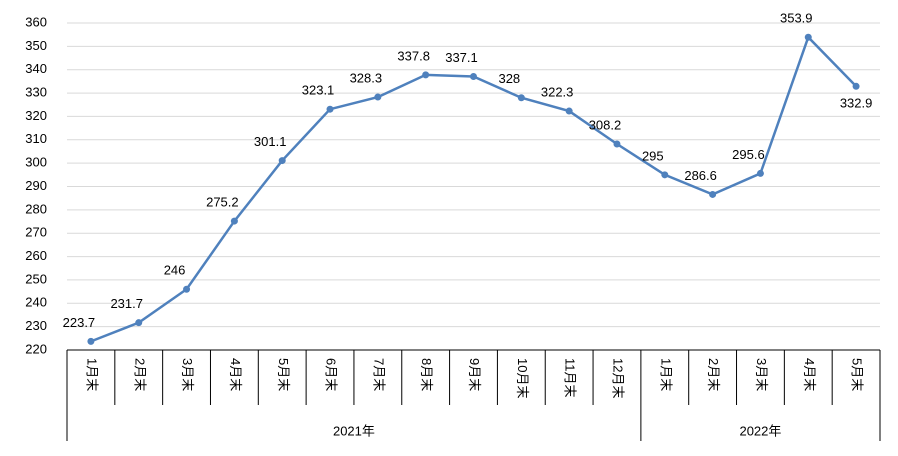  Describe the element at coordinates (570, 378) in the screenshot. I see `x-tick-label: 11月末` at that location.